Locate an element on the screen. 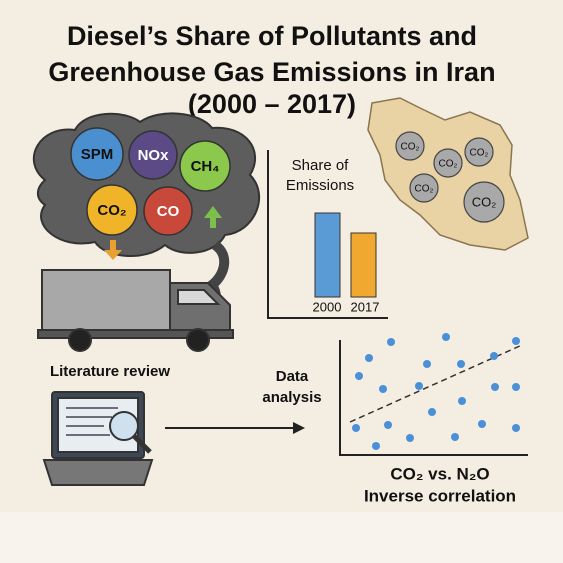 Image resolution: width=563 pixels, height=563 pixels. title-line: (2000 – 2017) is located at coordinates (272, 104).